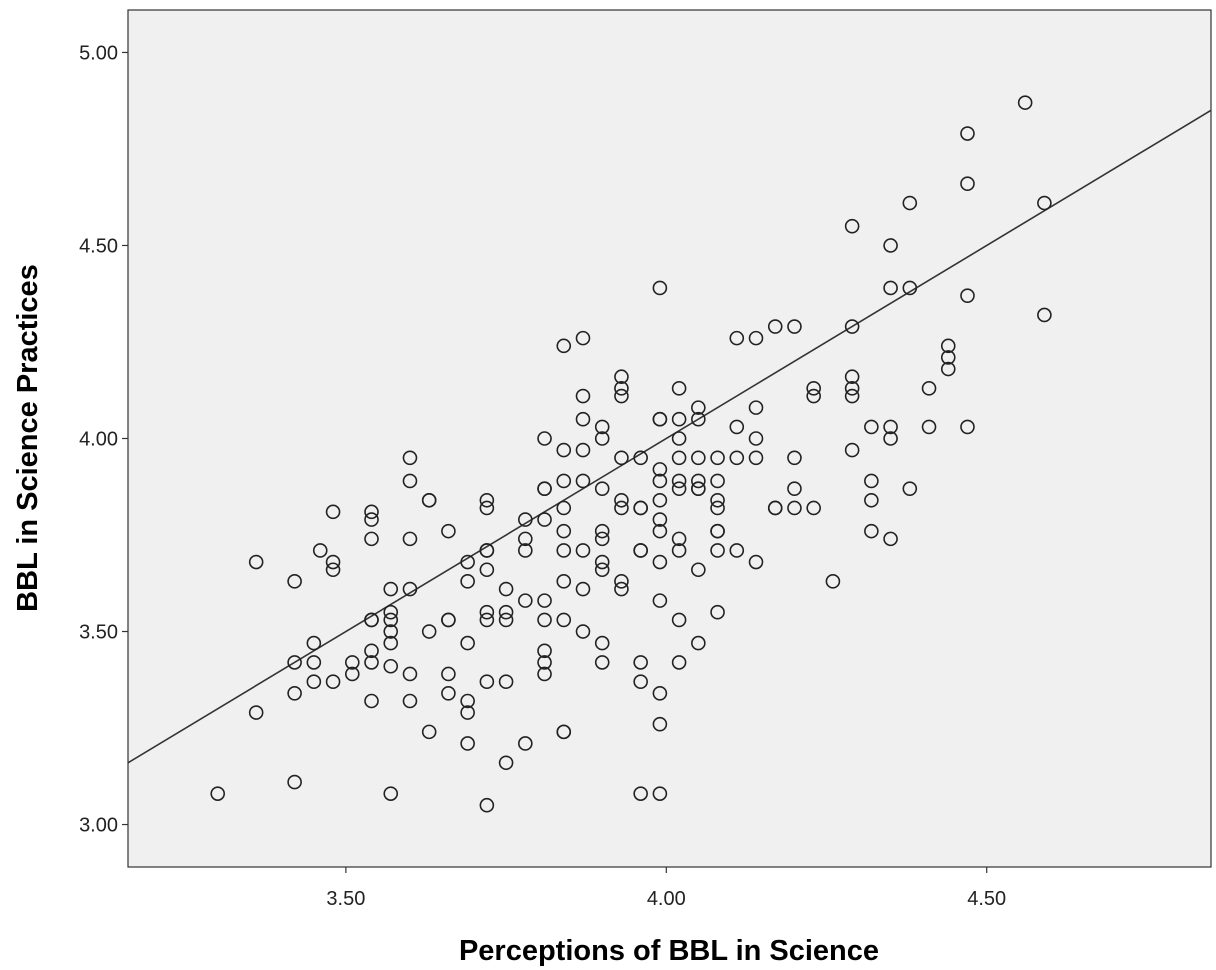  I want to click on y-tick-label: 3.00, so click(98, 826).